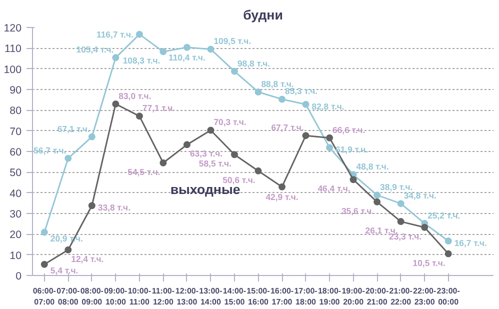  What do you see at coordinates (16, 132) in the screenshot?
I see `y-tick-label: 70` at bounding box center [16, 132].